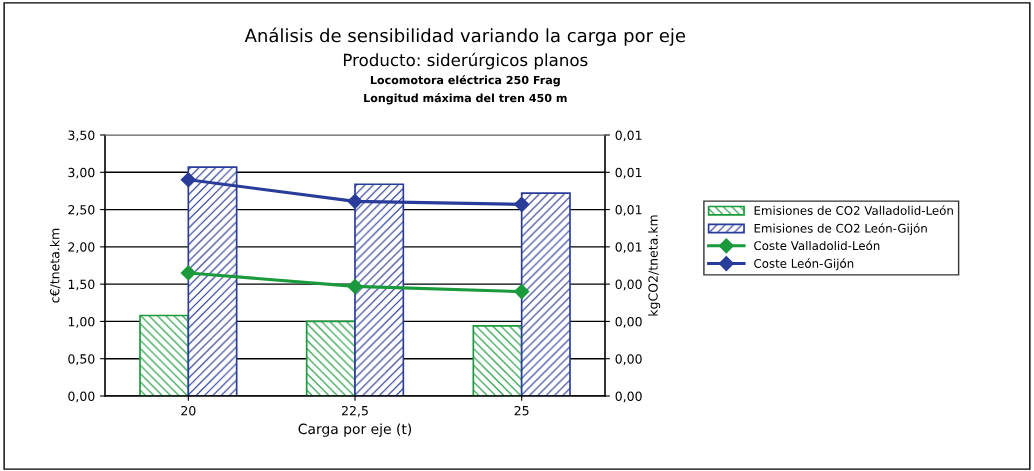 Image resolution: width=1034 pixels, height=471 pixels. I want to click on y-tick-label: 1,00, so click(81, 322).